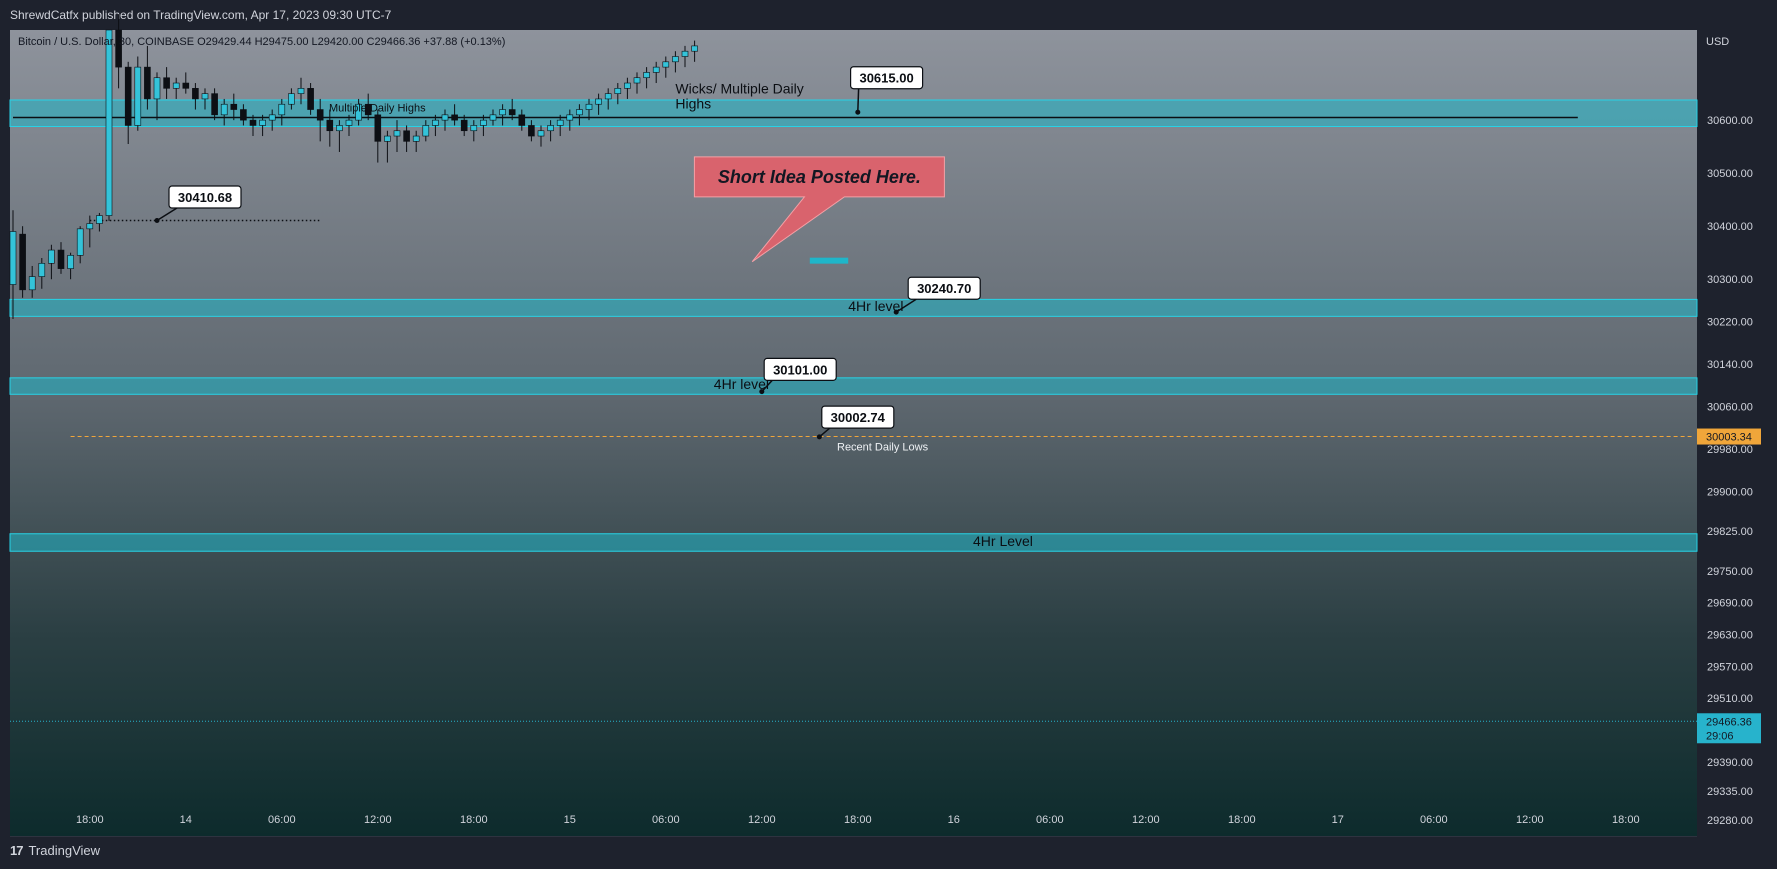  I want to click on y-tick-label: 29900.00, so click(1730, 492).